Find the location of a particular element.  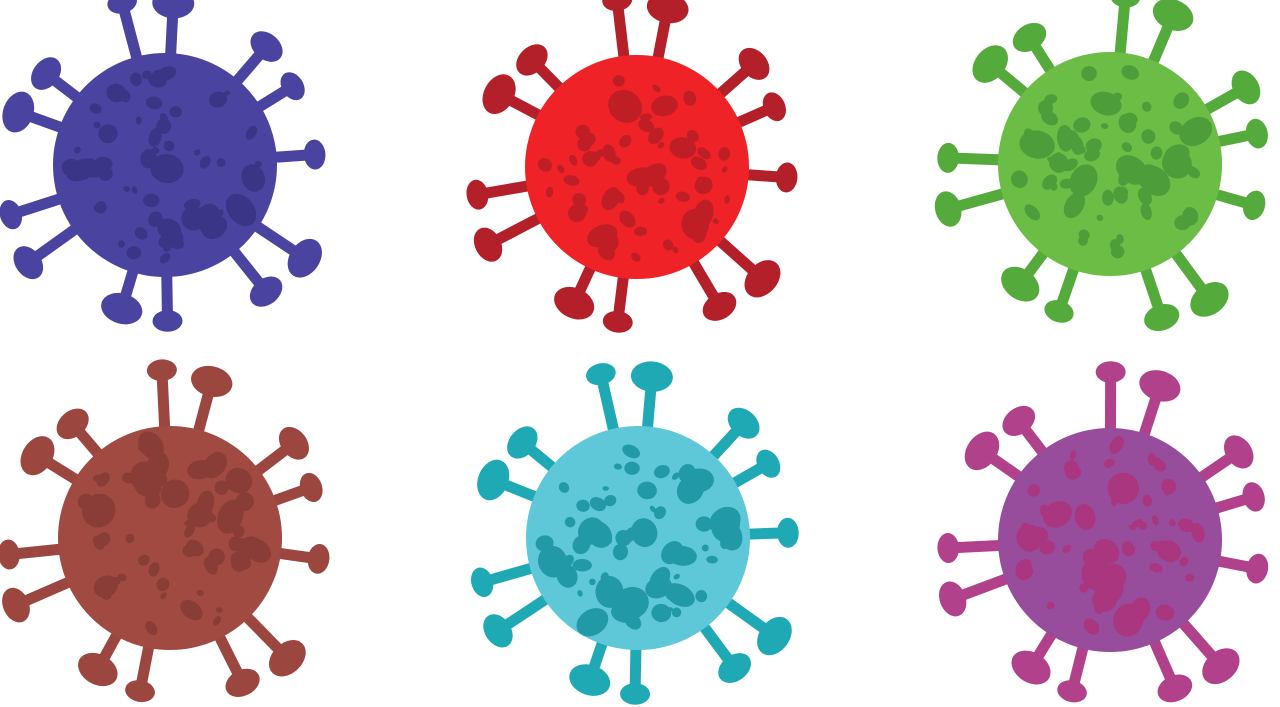

red-virus is located at coordinates (632, 166).